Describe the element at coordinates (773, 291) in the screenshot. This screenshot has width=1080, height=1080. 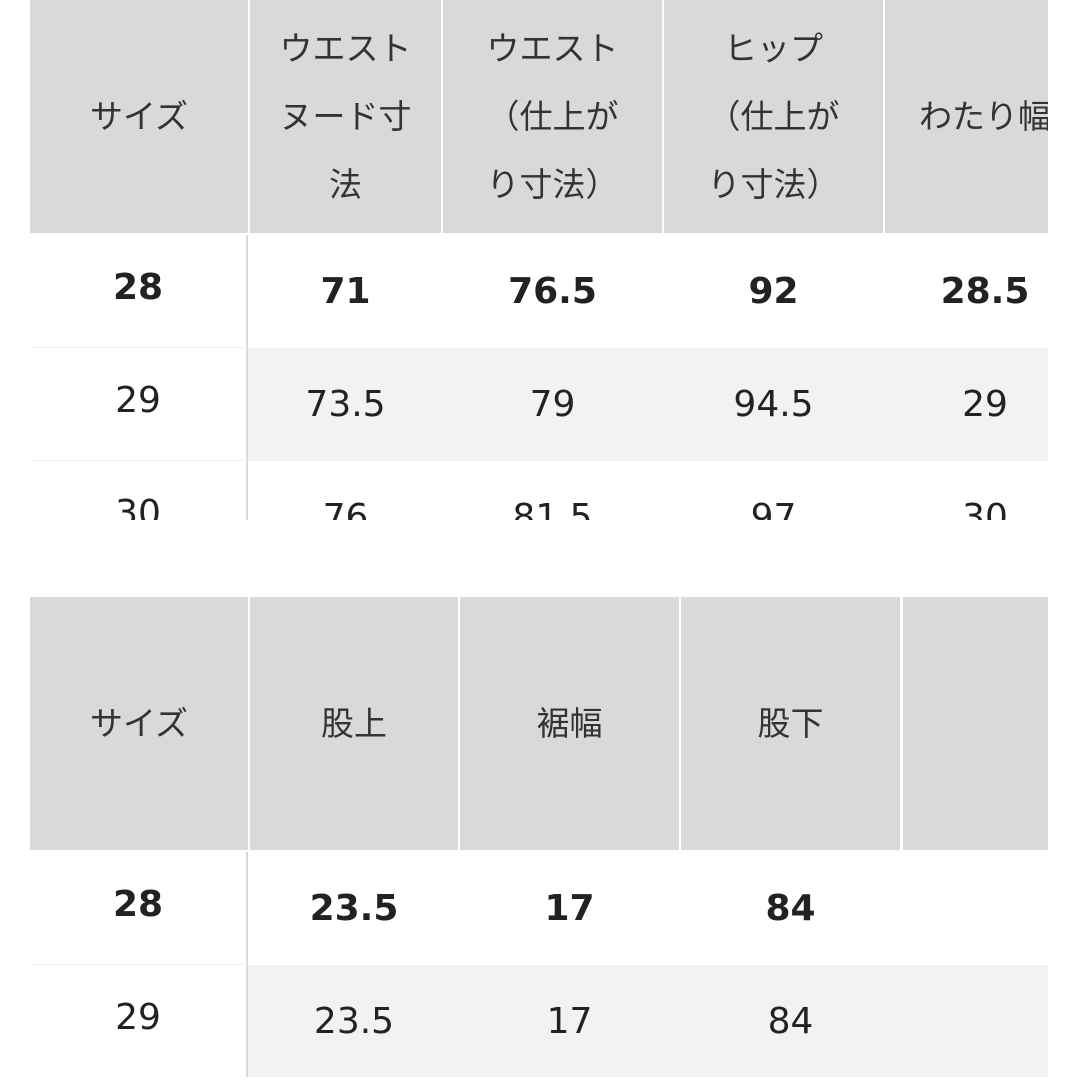
I see `data-cell: 92` at that location.